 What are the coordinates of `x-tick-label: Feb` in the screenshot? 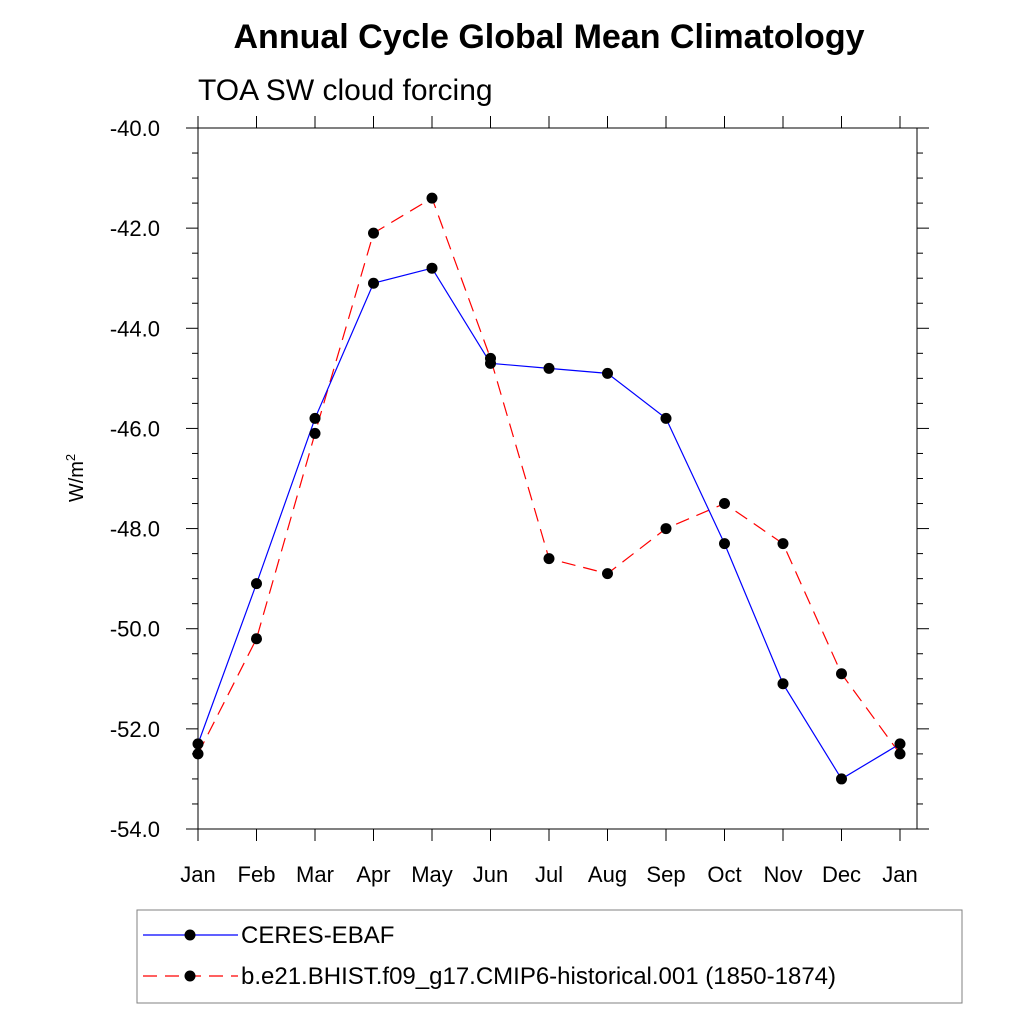 It's located at (257, 874).